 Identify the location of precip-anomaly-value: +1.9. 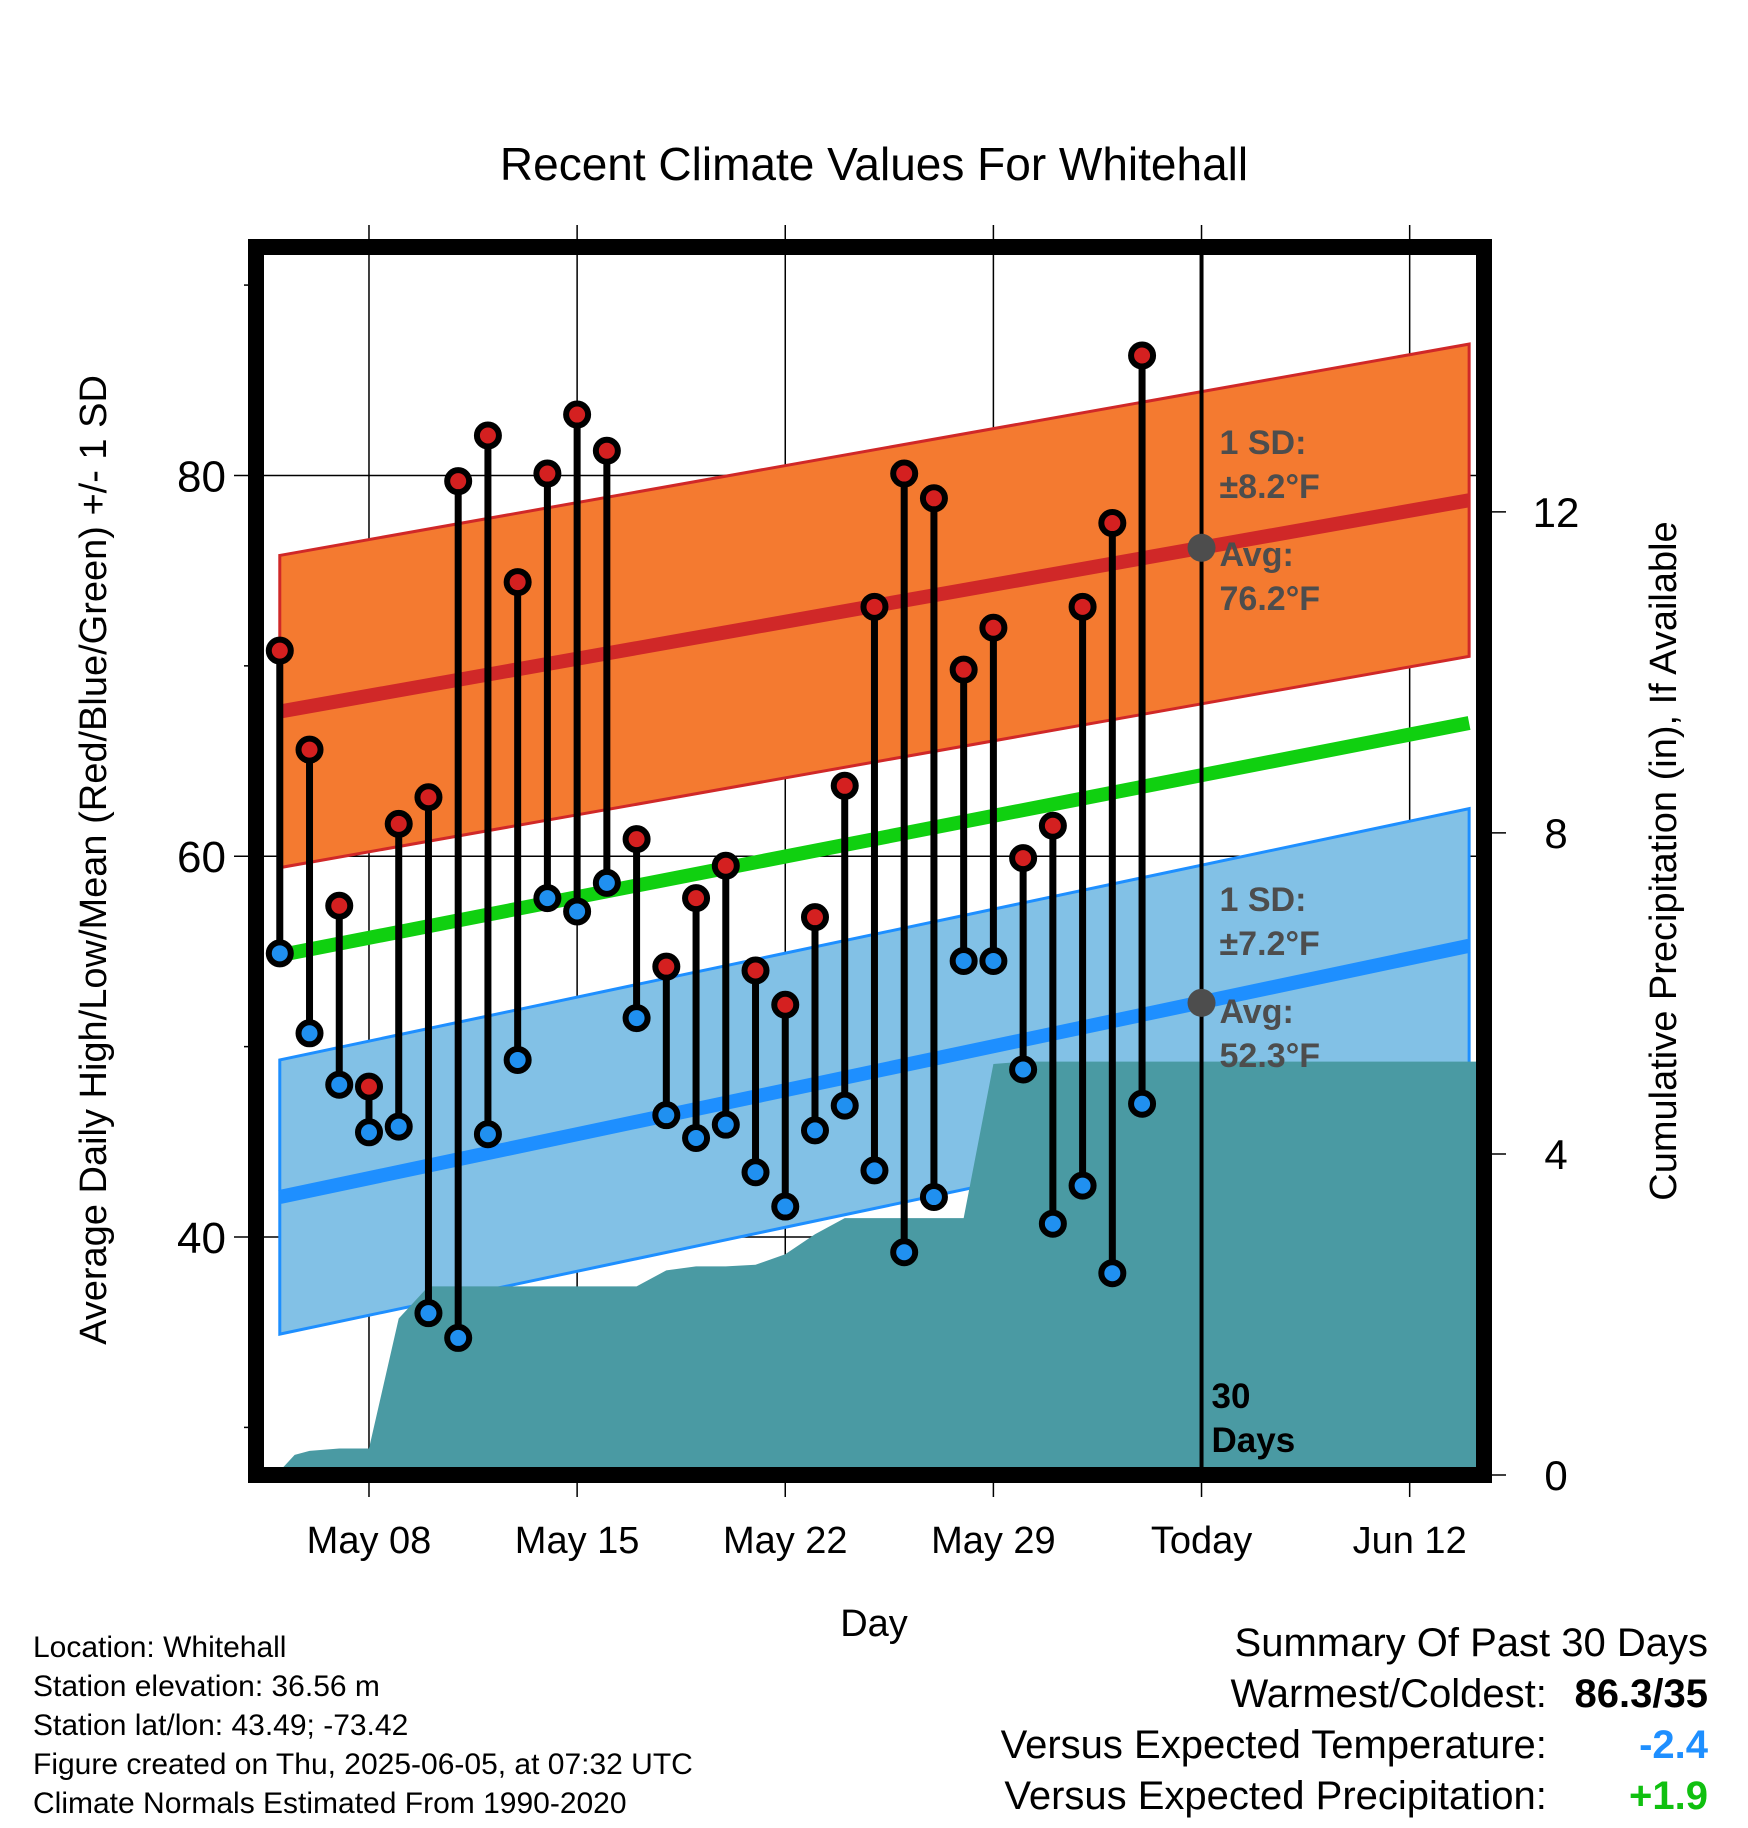
(1668, 1796).